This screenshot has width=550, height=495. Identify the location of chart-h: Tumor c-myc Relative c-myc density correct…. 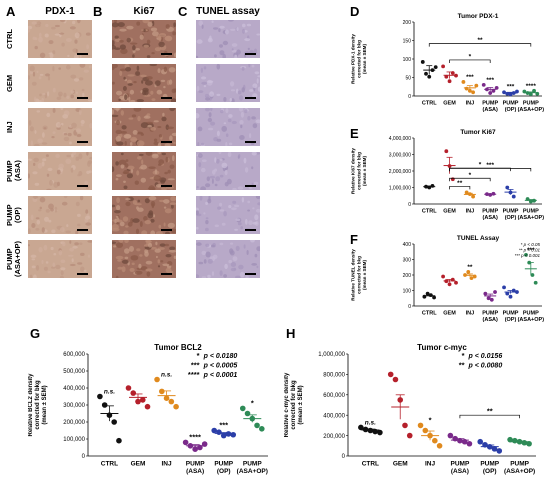
(410, 409).